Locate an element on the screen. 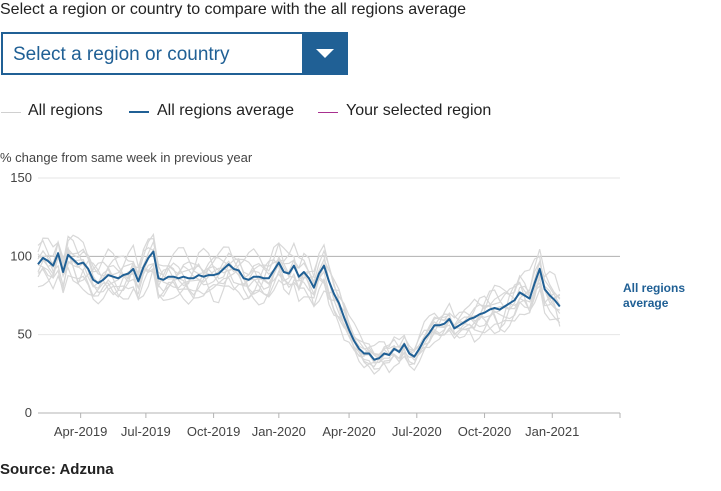  x-tick-label: Apr-2019 is located at coordinates (80, 431).